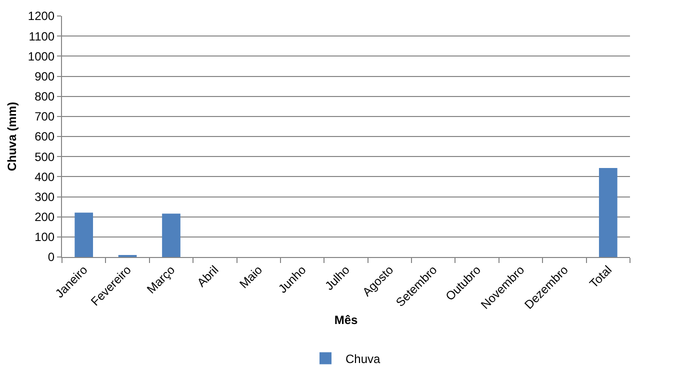 The height and width of the screenshot is (385, 674). I want to click on legend-label: Chuva, so click(363, 359).